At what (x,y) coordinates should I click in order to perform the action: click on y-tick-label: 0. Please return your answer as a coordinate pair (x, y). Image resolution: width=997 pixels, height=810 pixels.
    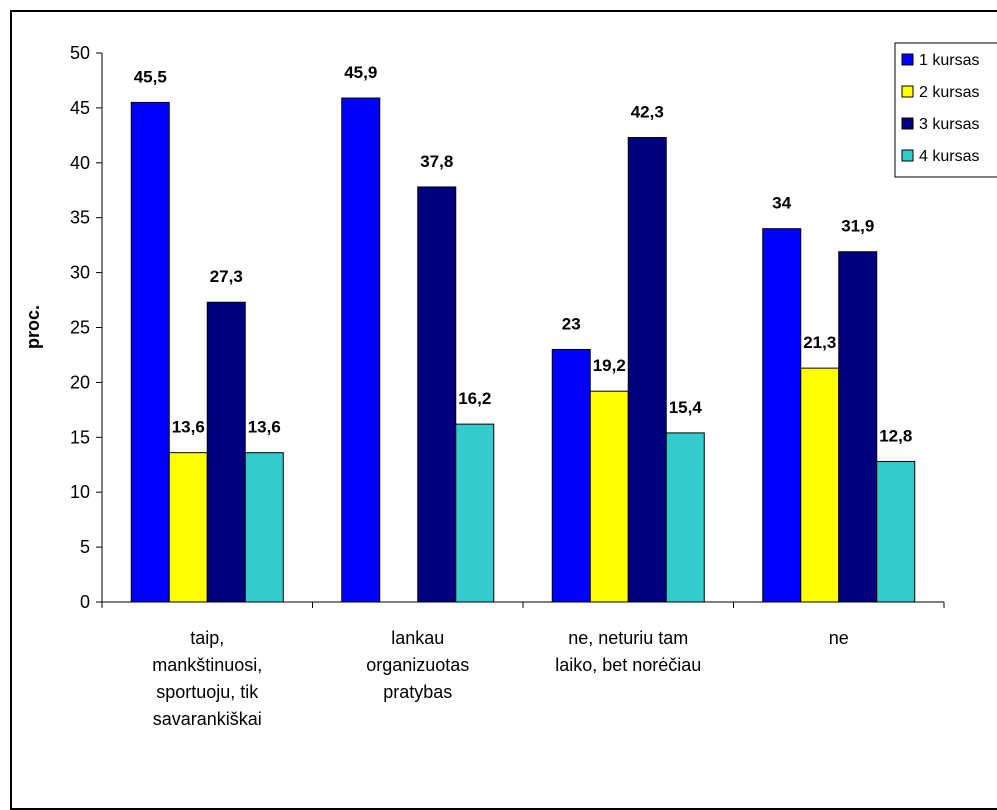
    Looking at the image, I should click on (85, 602).